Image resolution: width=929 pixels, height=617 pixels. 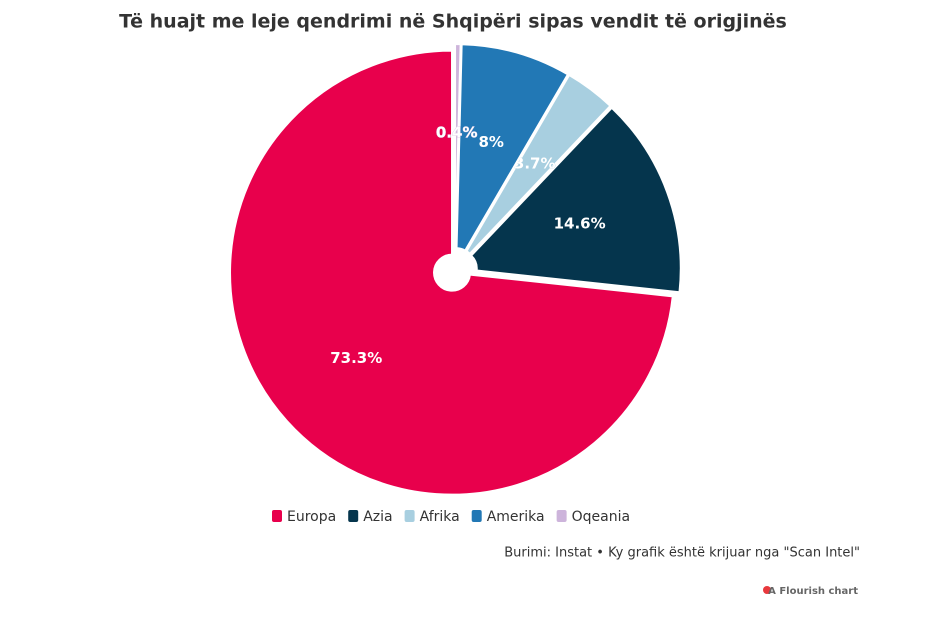 What do you see at coordinates (457, 132) in the screenshot?
I see `slice-label: 0.4%` at bounding box center [457, 132].